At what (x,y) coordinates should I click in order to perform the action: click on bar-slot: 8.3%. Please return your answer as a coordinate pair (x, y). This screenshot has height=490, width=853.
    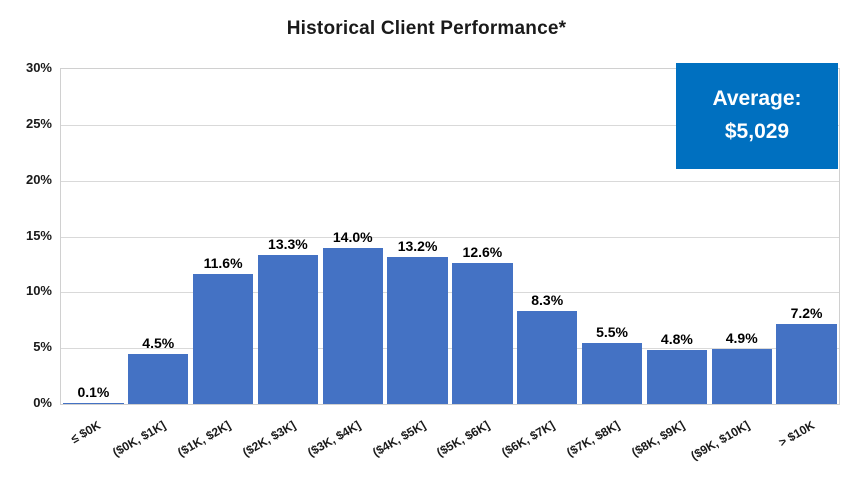
    Looking at the image, I should click on (547, 236).